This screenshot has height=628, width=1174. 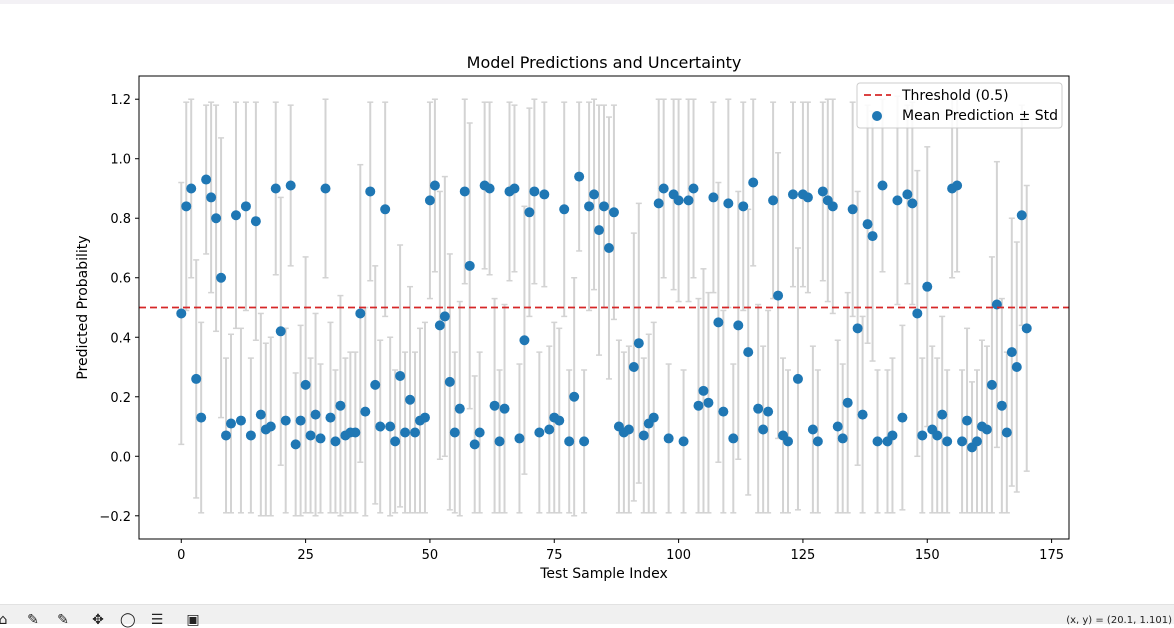 I want to click on y-tick-label: 0.8, so click(x=120, y=219).